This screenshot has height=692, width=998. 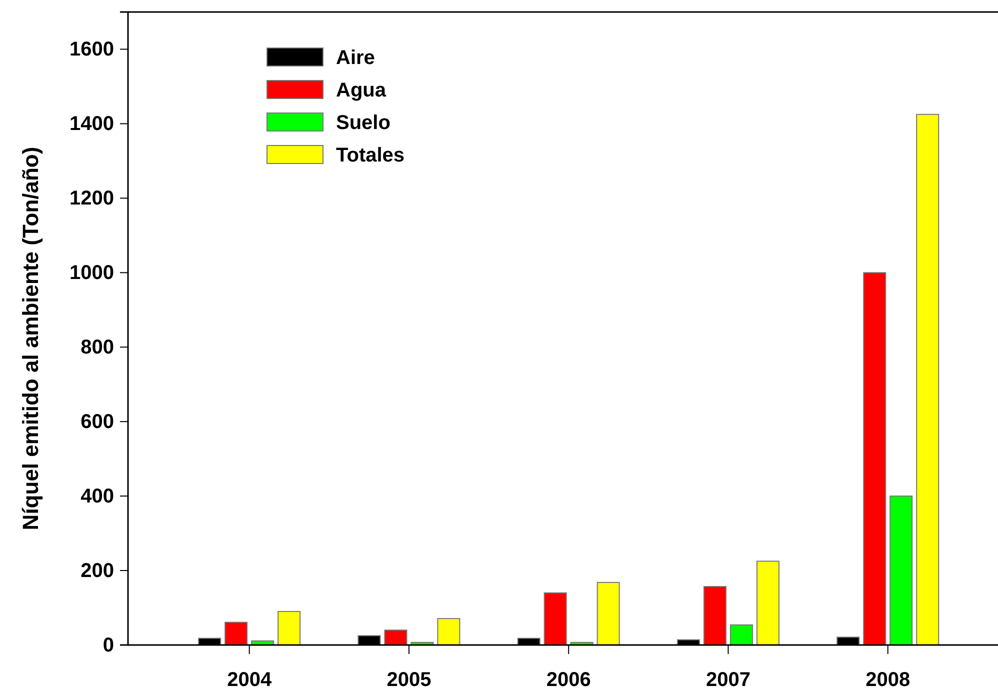 What do you see at coordinates (370, 155) in the screenshot?
I see `legend-label: Totales` at bounding box center [370, 155].